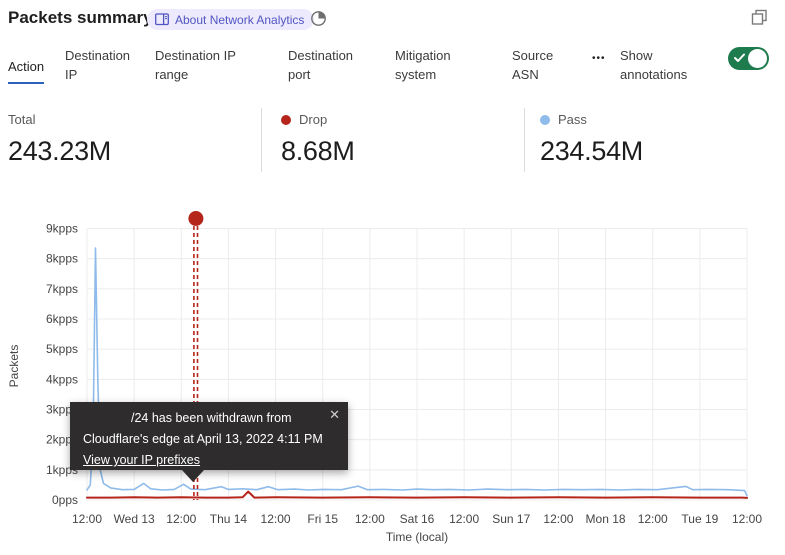 This screenshot has height=555, width=785. I want to click on svg-text: 8kpps, so click(62, 259).